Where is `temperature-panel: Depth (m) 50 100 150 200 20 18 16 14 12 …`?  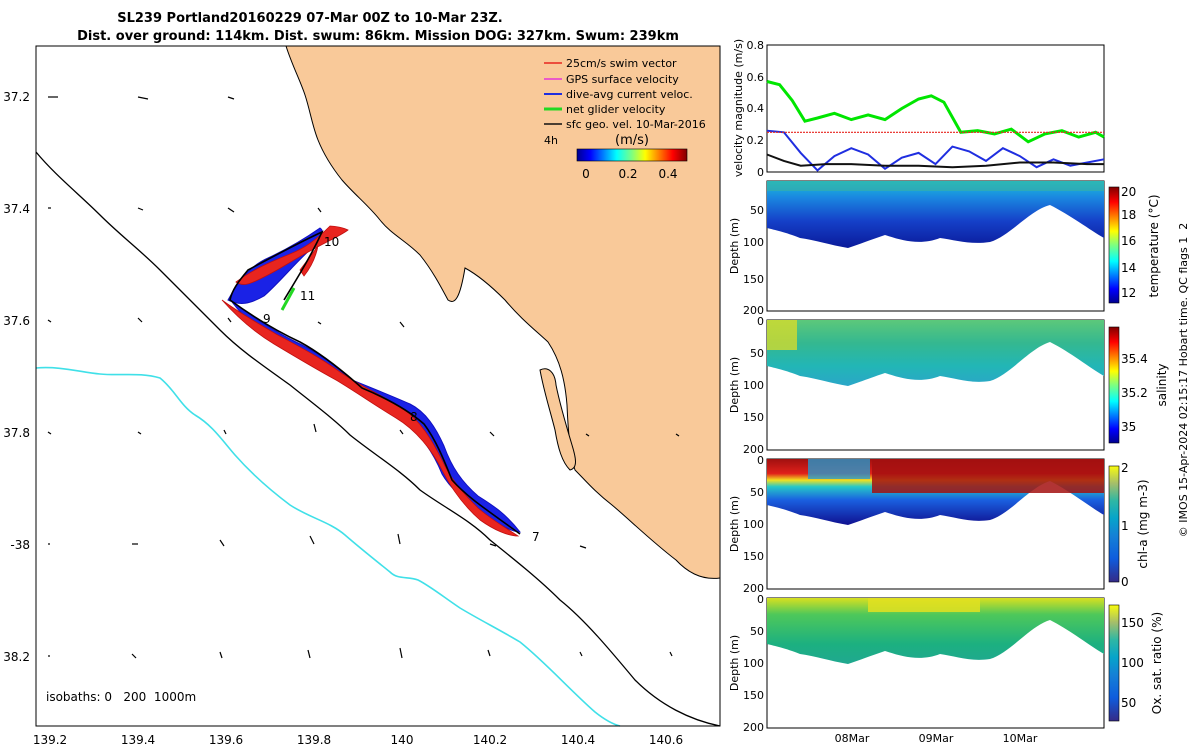 temperature-panel: Depth (m) 50 100 150 200 20 18 16 14 12 … is located at coordinates (944, 248).